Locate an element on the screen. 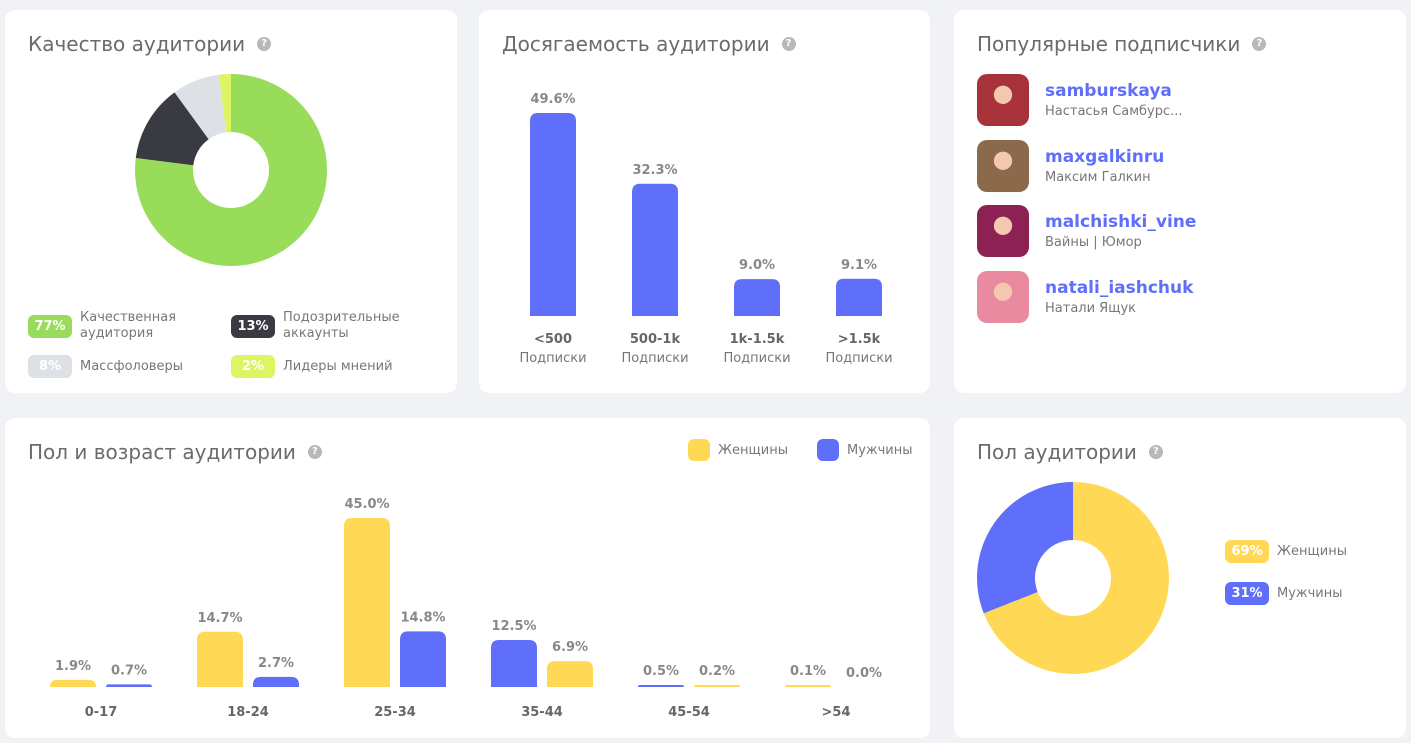  badge: 8% is located at coordinates (50, 366).